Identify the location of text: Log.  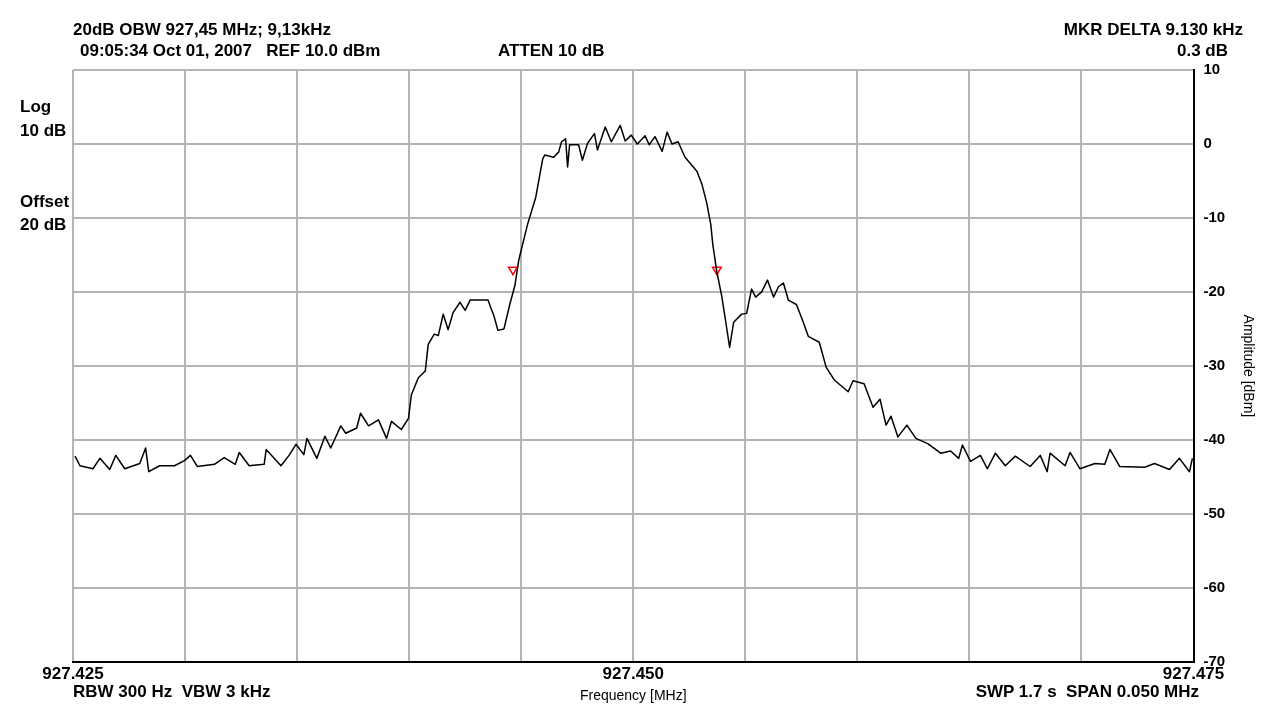
(36, 106).